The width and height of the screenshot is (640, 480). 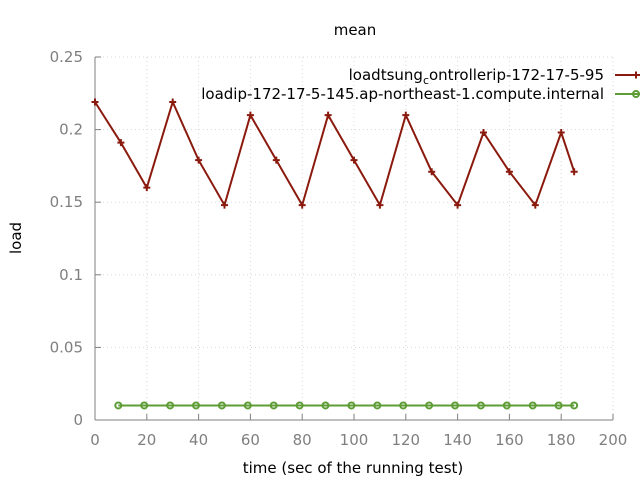 What do you see at coordinates (353, 468) in the screenshot?
I see `x-axis-title: time (sec of the running test)` at bounding box center [353, 468].